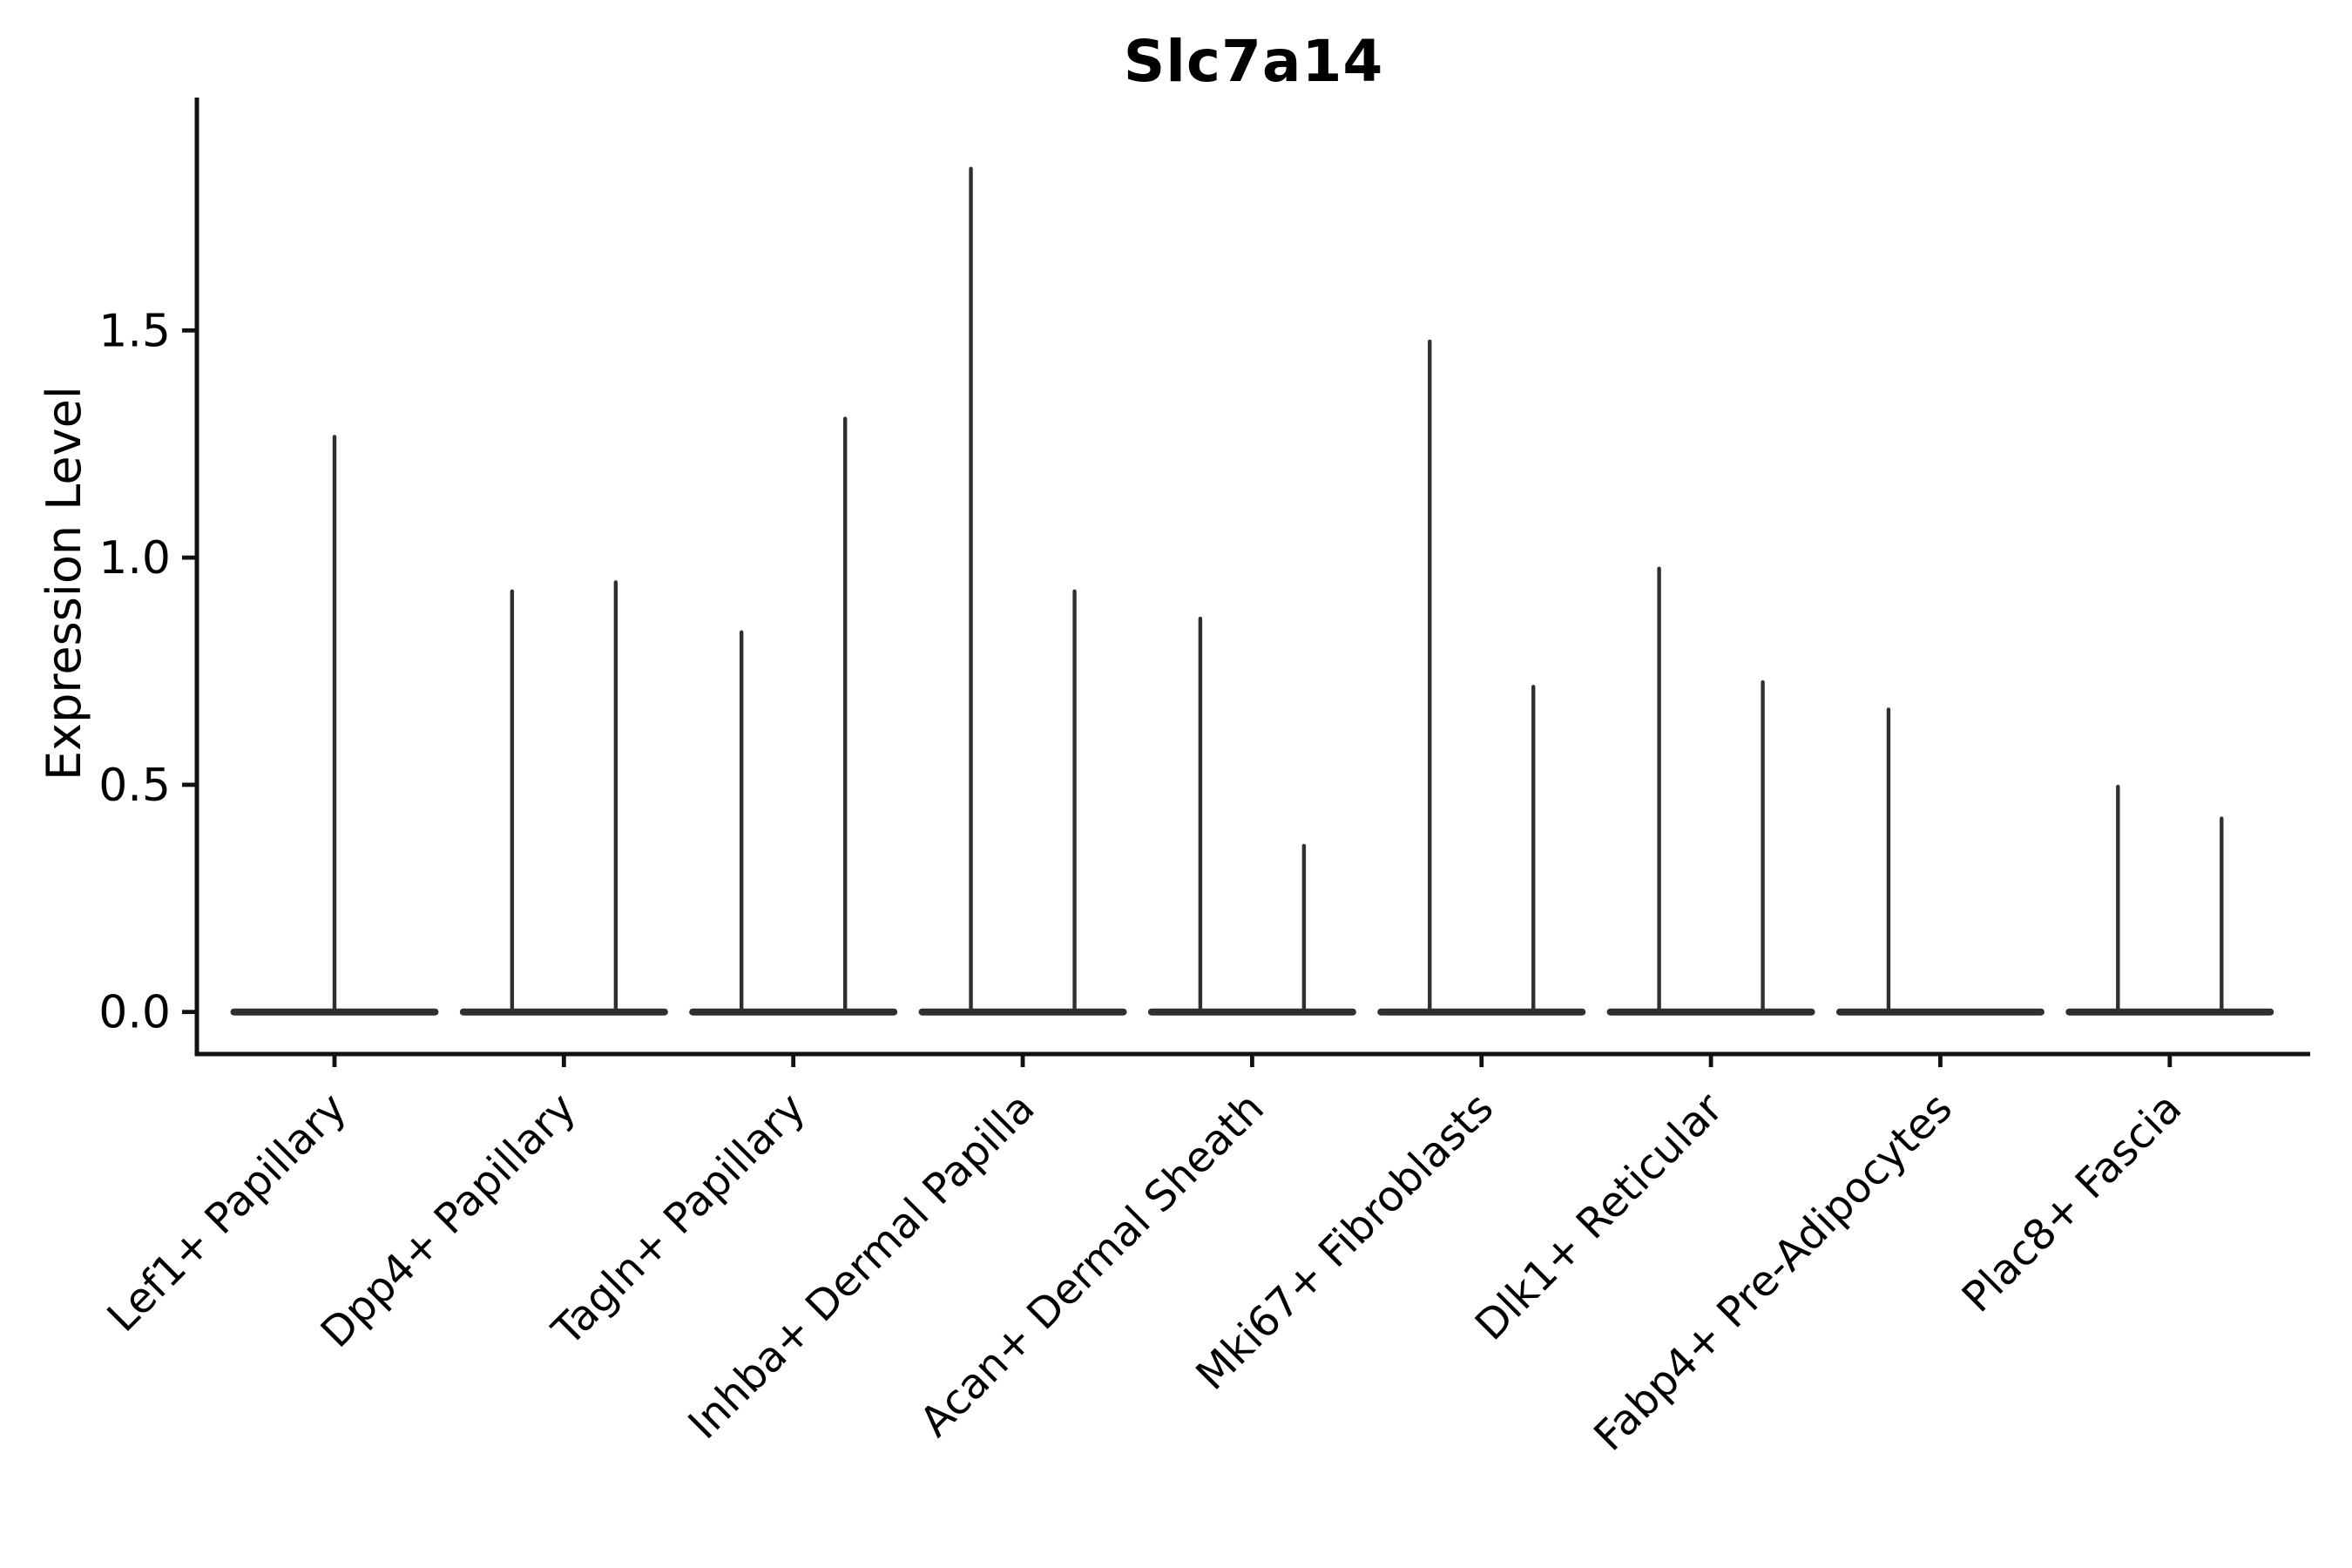 Image resolution: width=2352 pixels, height=1568 pixels. I want to click on x-tick-label: Dlk1+ Reticular, so click(1599, 1217).